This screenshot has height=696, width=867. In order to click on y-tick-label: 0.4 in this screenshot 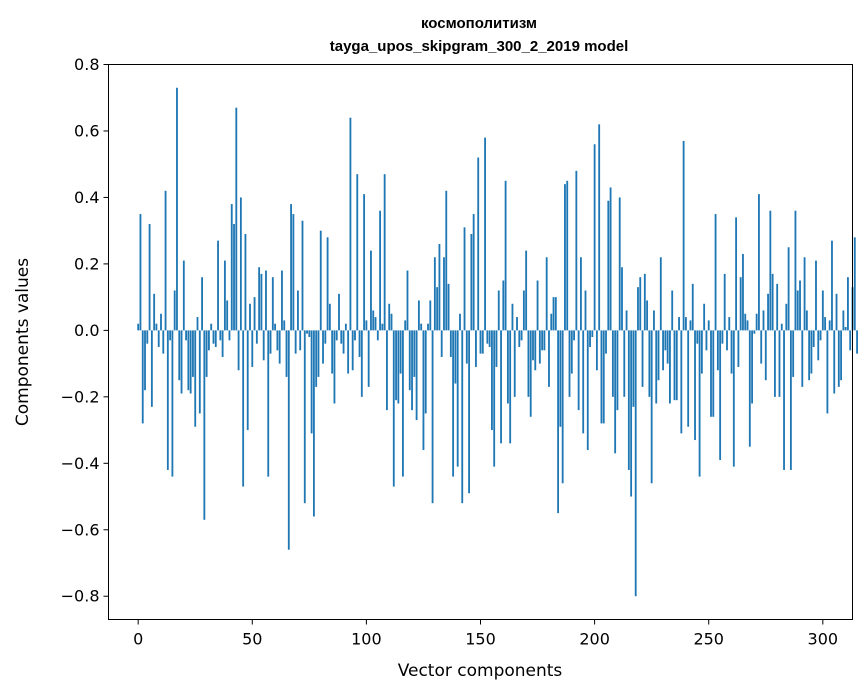, I will do `click(86, 197)`.